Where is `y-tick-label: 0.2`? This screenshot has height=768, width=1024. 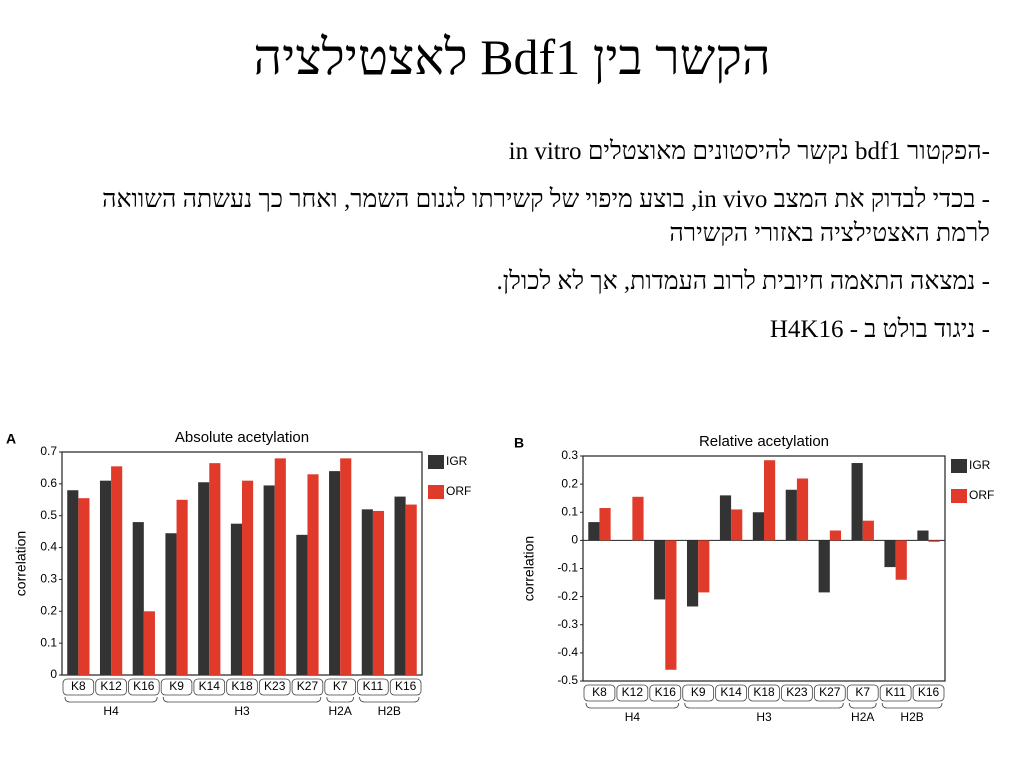
y-tick-label: 0.2 is located at coordinates (48, 610).